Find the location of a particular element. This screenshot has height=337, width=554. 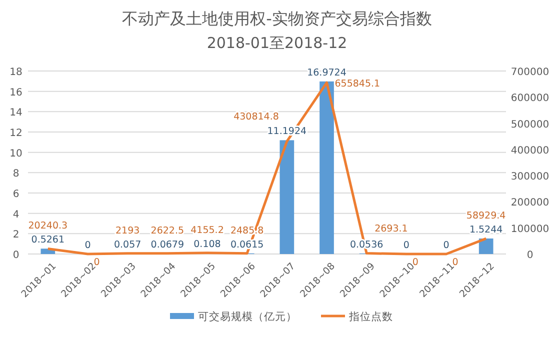

data-label: 430814.8 is located at coordinates (256, 116).